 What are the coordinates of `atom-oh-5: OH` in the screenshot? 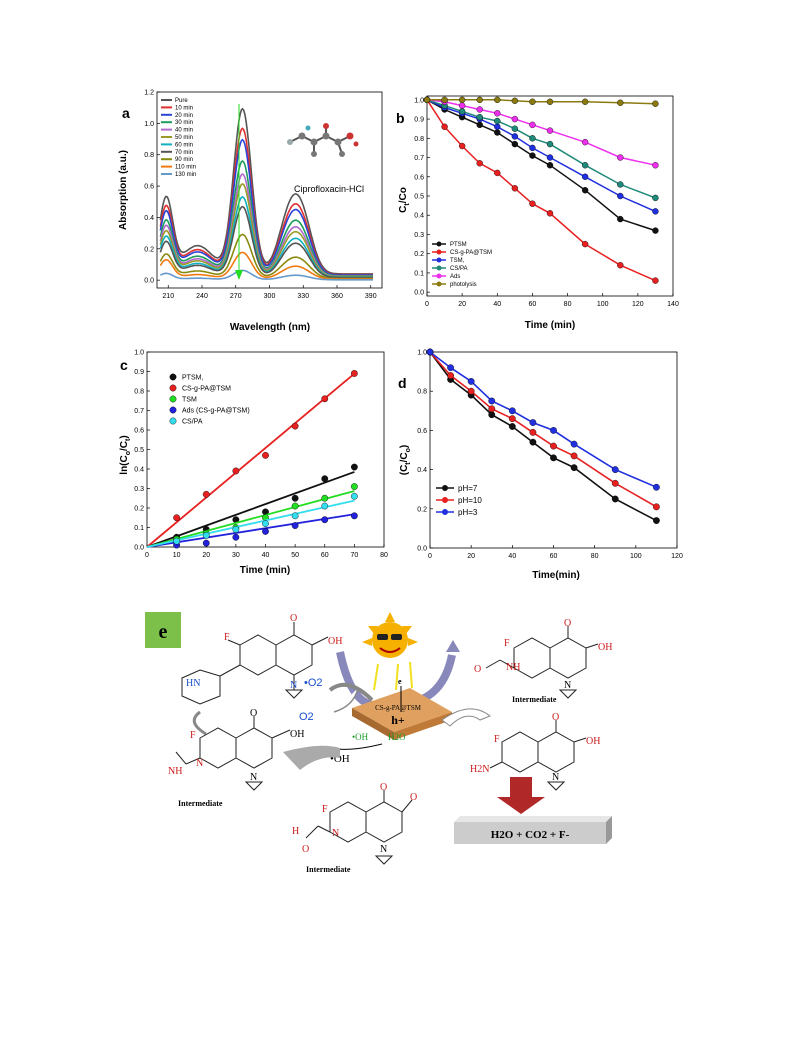 It's located at (593, 741).